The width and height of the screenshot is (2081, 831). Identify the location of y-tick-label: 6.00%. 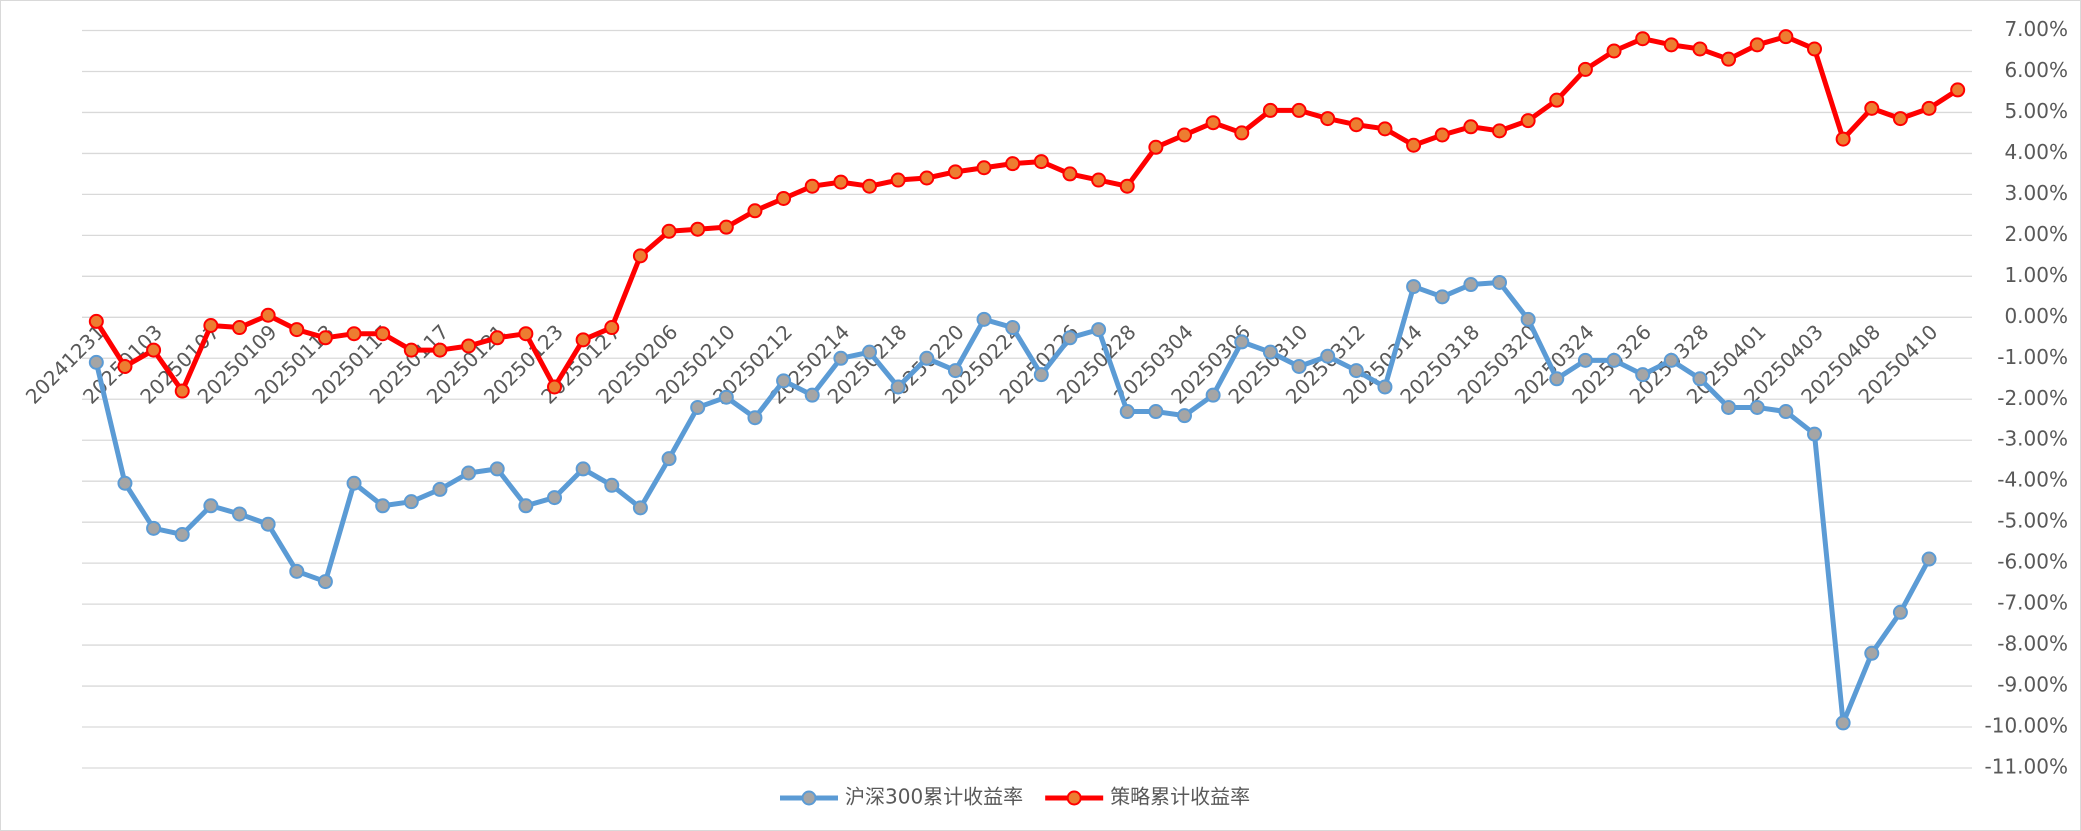
(2036, 70).